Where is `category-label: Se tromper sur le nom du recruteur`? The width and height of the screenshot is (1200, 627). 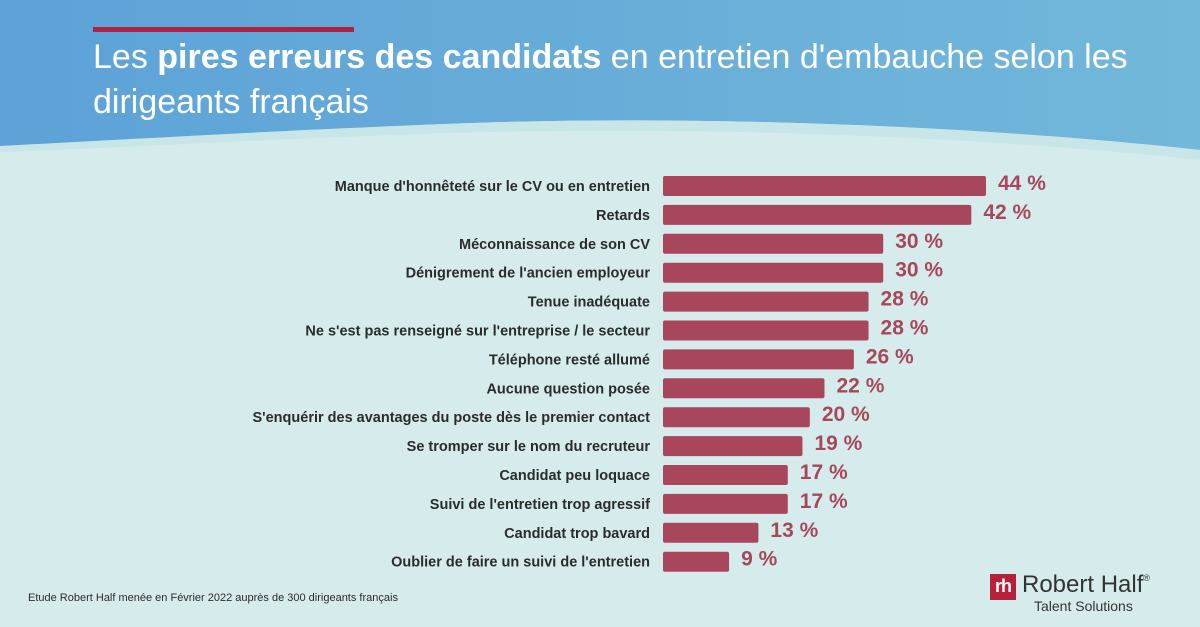
category-label: Se tromper sur le nom du recruteur is located at coordinates (529, 447).